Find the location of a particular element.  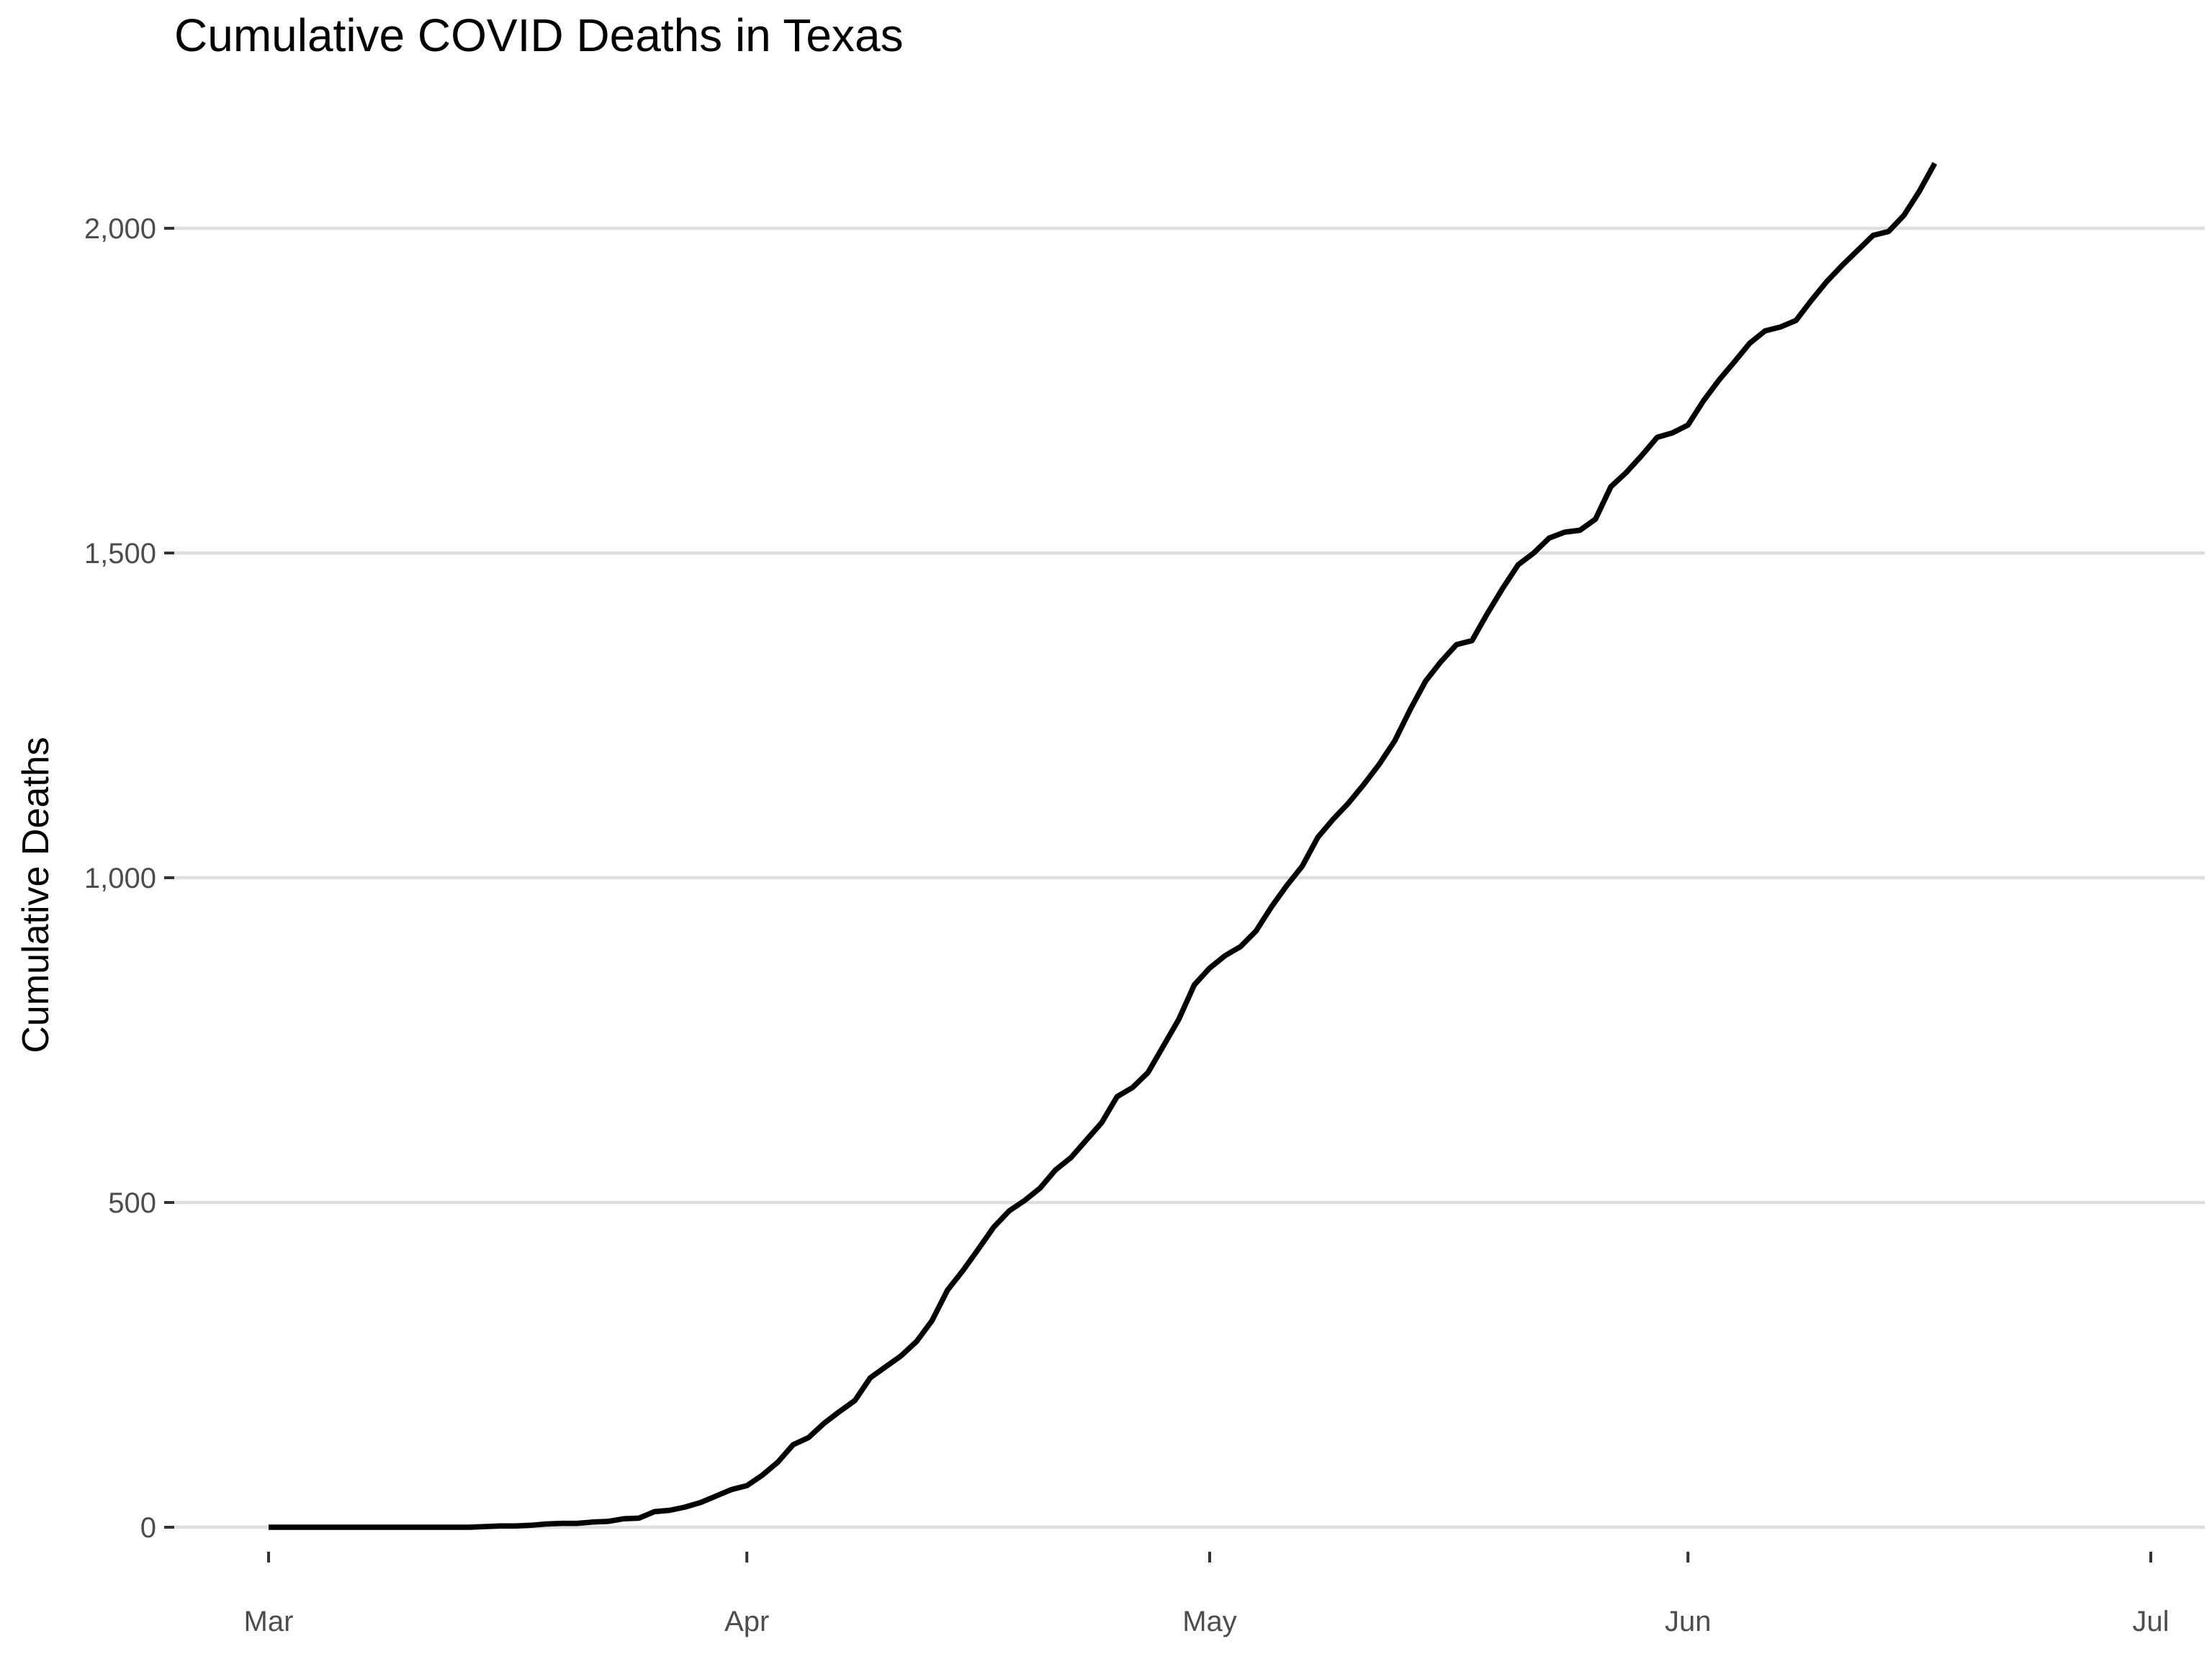

x-tick-label: Apr is located at coordinates (747, 1622).